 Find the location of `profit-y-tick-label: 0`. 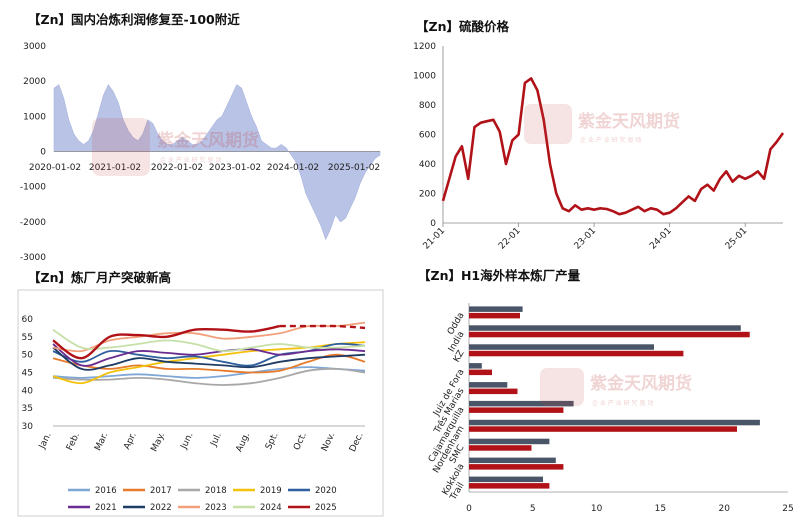

profit-y-tick-label: 0 is located at coordinates (43, 153).